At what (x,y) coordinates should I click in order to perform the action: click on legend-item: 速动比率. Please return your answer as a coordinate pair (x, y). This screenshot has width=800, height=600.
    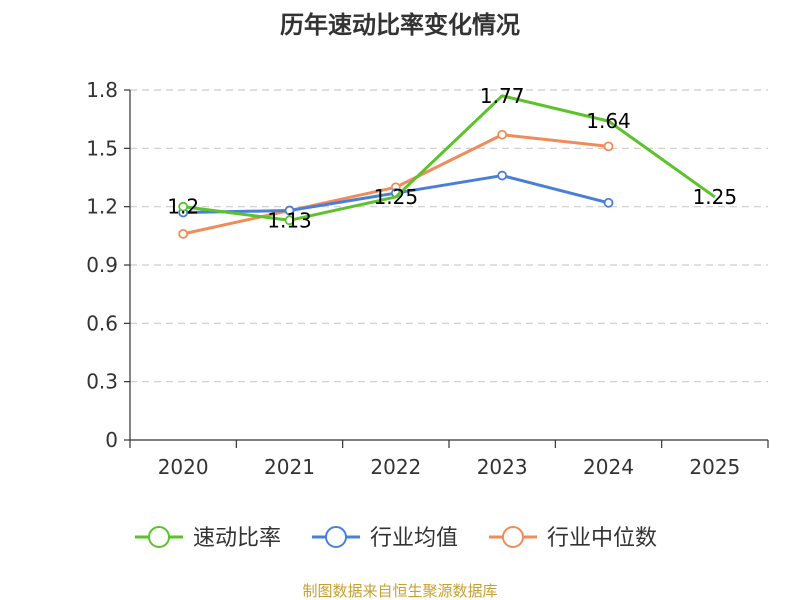
    Looking at the image, I should click on (208, 538).